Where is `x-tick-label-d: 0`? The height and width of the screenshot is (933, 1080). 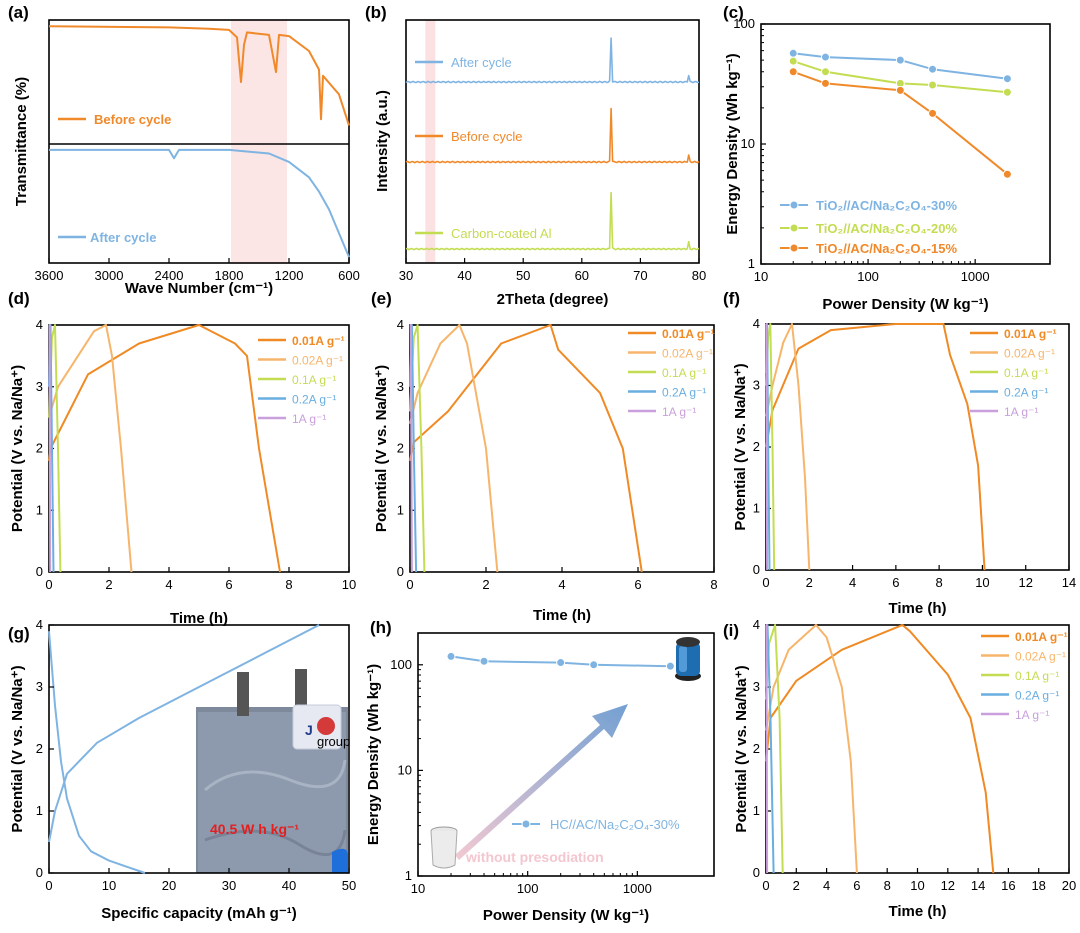
x-tick-label-d: 0 is located at coordinates (48, 584).